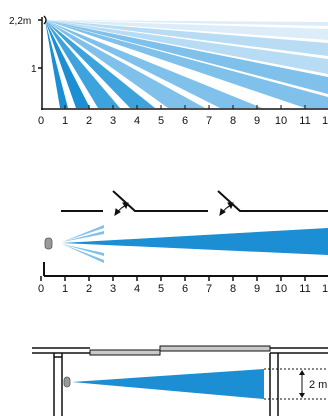 This screenshot has width=328, height=416. What do you see at coordinates (281, 121) in the screenshot?
I see `side-x-tick-10: 10` at bounding box center [281, 121].